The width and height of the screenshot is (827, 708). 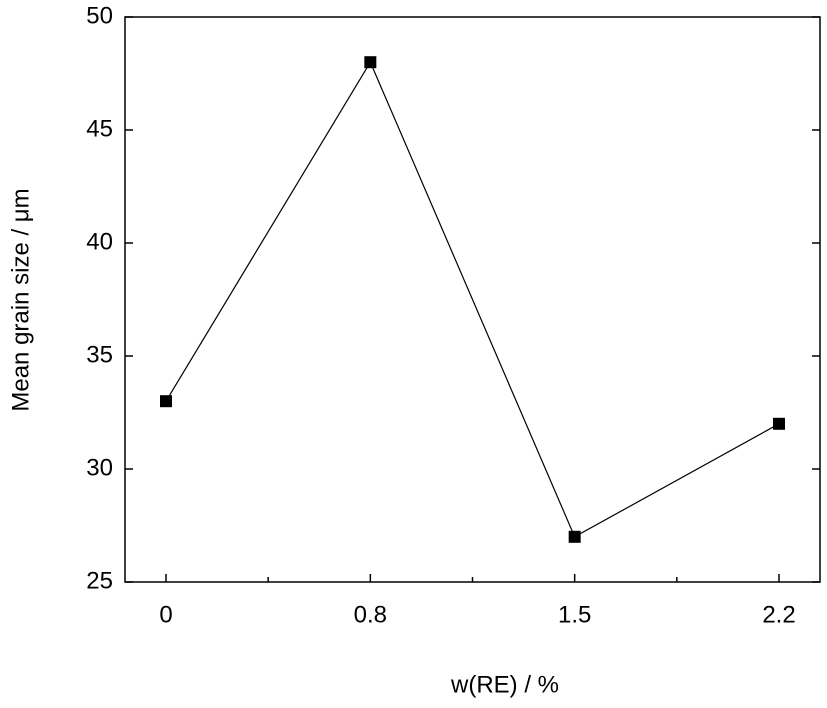 What do you see at coordinates (99, 580) in the screenshot?
I see `y-tick-label: 25` at bounding box center [99, 580].